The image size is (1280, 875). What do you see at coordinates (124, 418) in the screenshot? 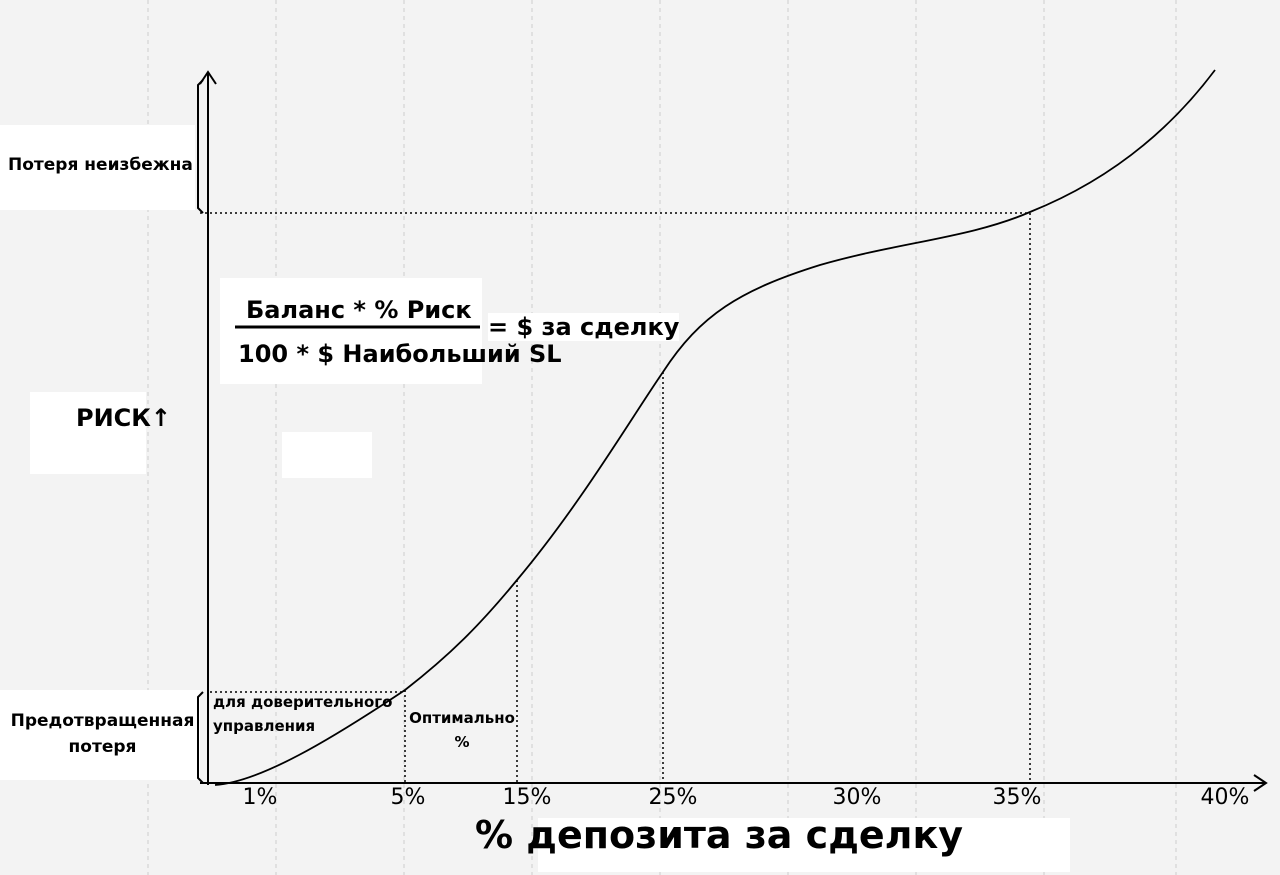
I see `y-axis-label: РИСК↑` at bounding box center [124, 418].